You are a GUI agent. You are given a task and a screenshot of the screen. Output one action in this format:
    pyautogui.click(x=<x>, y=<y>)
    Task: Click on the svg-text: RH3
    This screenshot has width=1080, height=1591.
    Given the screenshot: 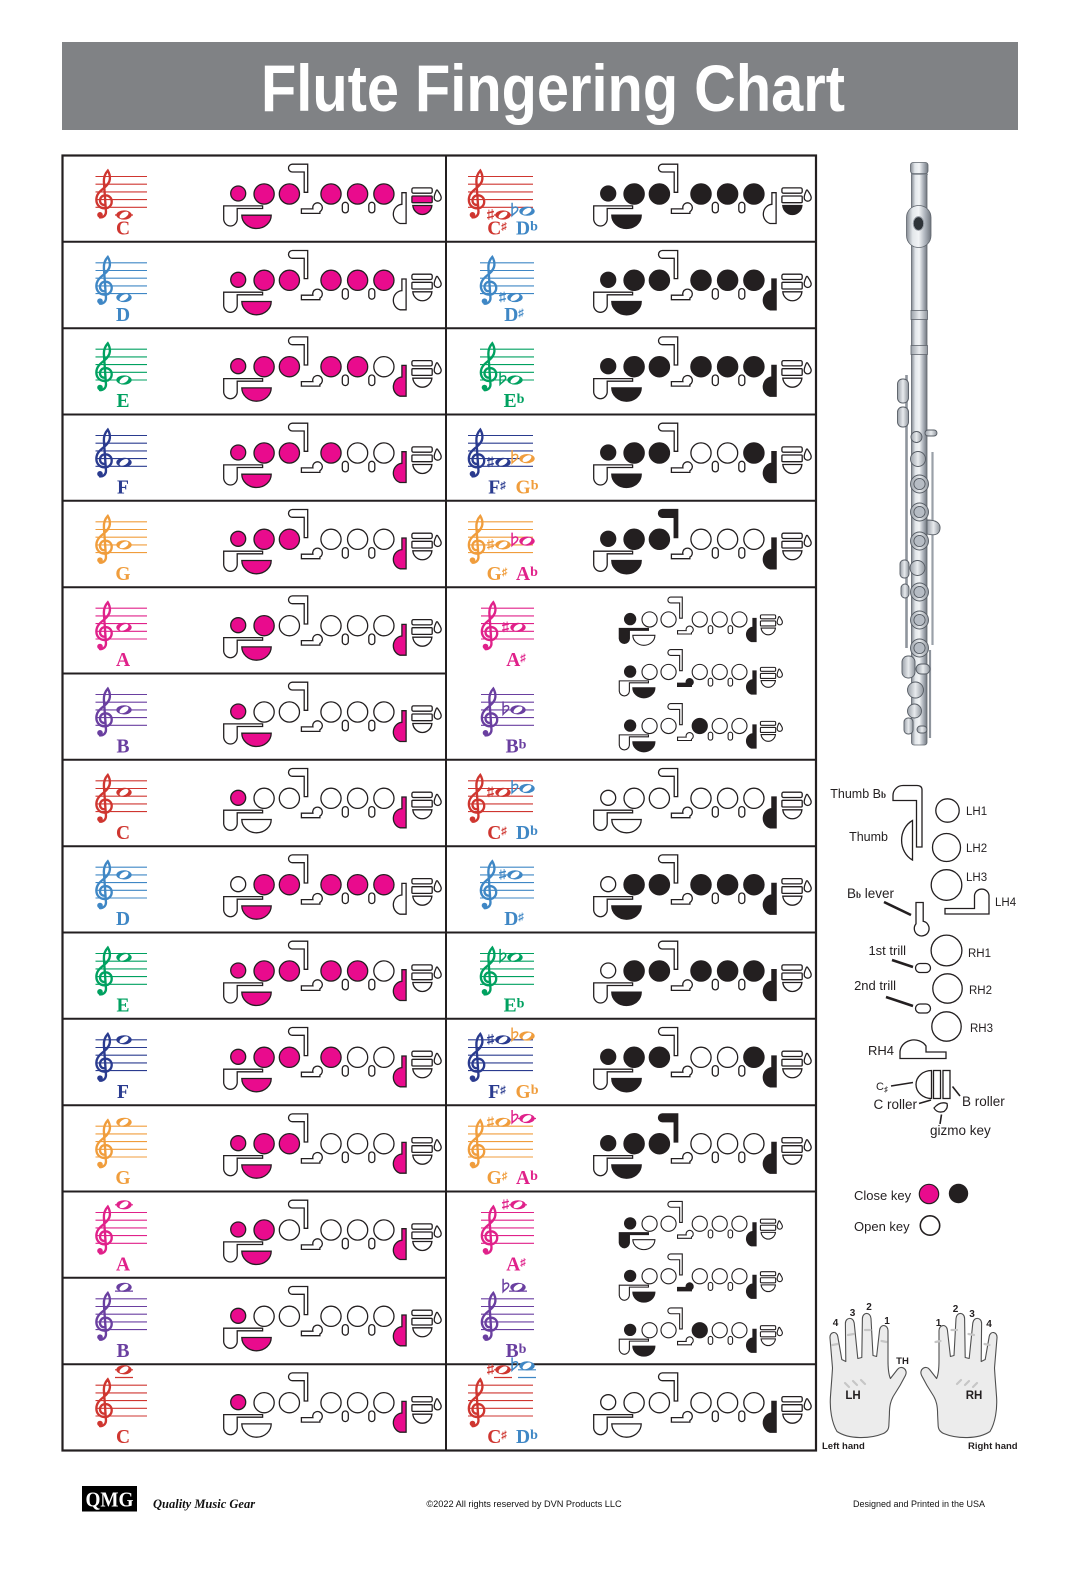 What is the action you would take?
    pyautogui.click(x=981, y=1029)
    